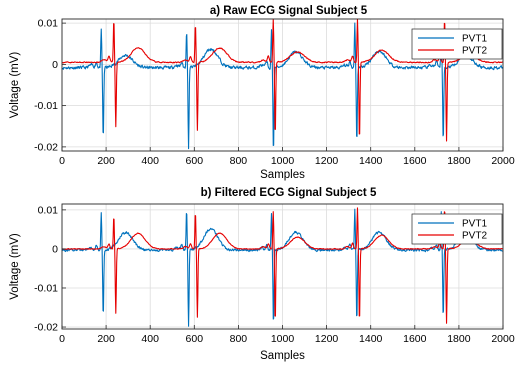 Image resolution: width=516 pixels, height=365 pixels. I want to click on chart-title: b) Filtered ECG Signal Subject 5, so click(289, 193).